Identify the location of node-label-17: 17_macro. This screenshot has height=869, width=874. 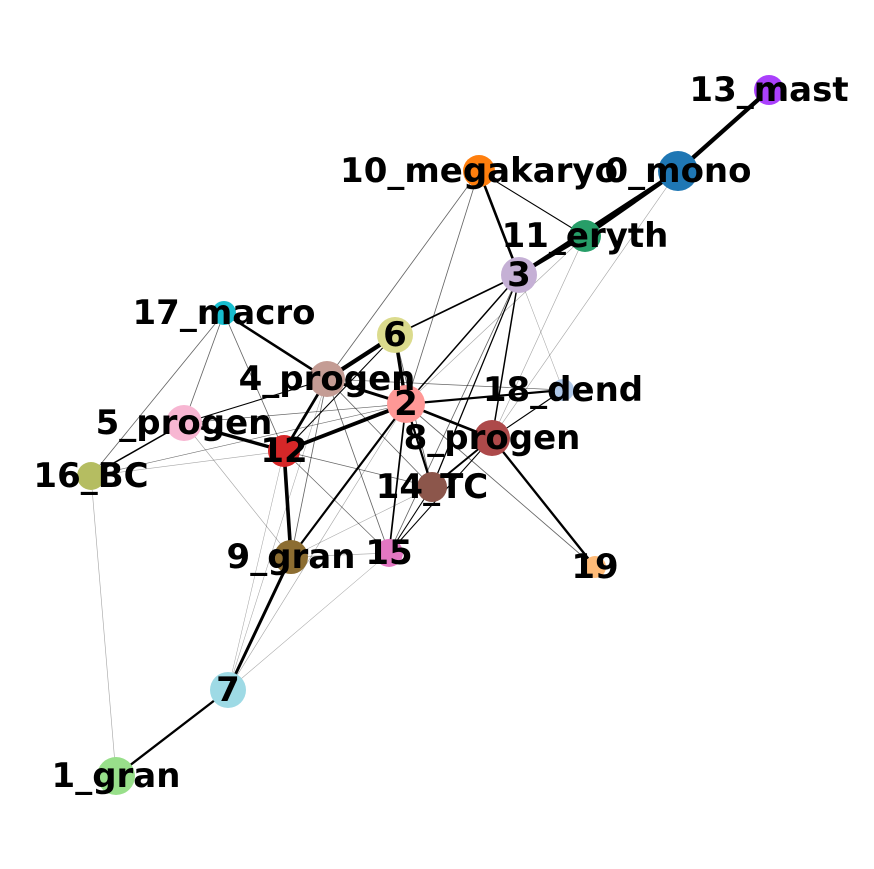
(224, 313).